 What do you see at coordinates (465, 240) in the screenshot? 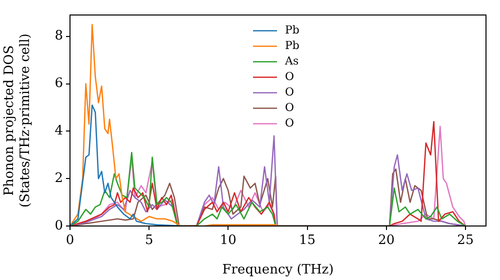
I see `x-tick-label: 25` at bounding box center [465, 240].